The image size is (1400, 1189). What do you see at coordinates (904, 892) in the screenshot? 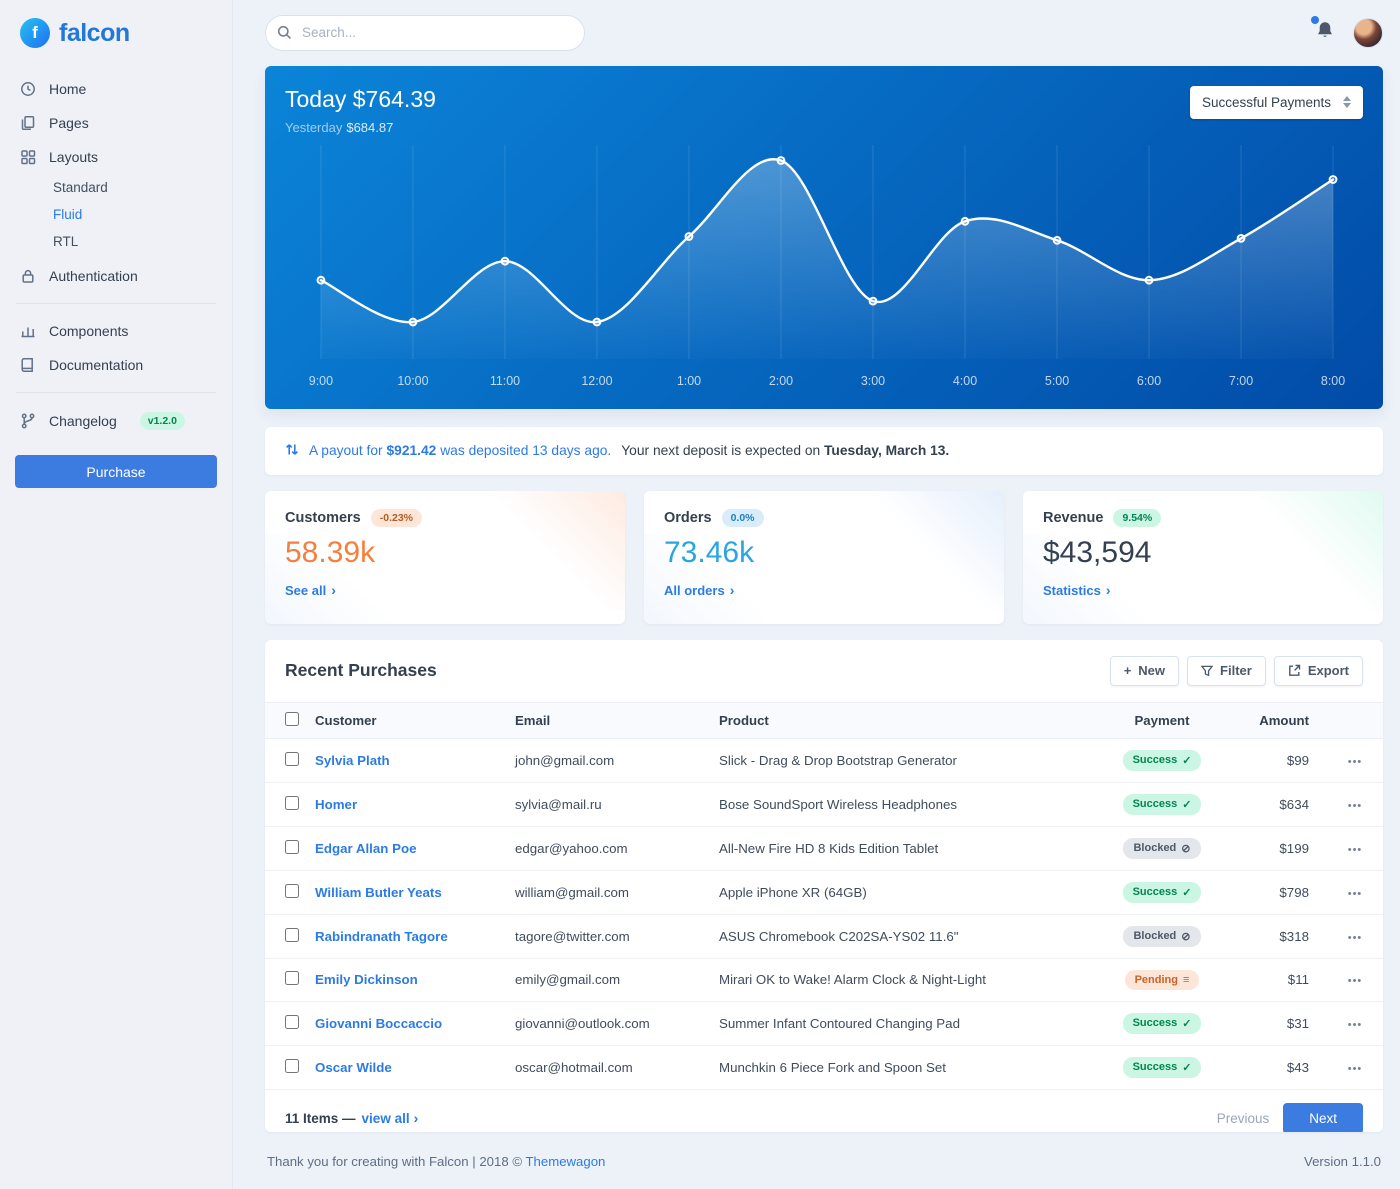
I see `product-cell: Apple iPhone XR (64GB)` at bounding box center [904, 892].